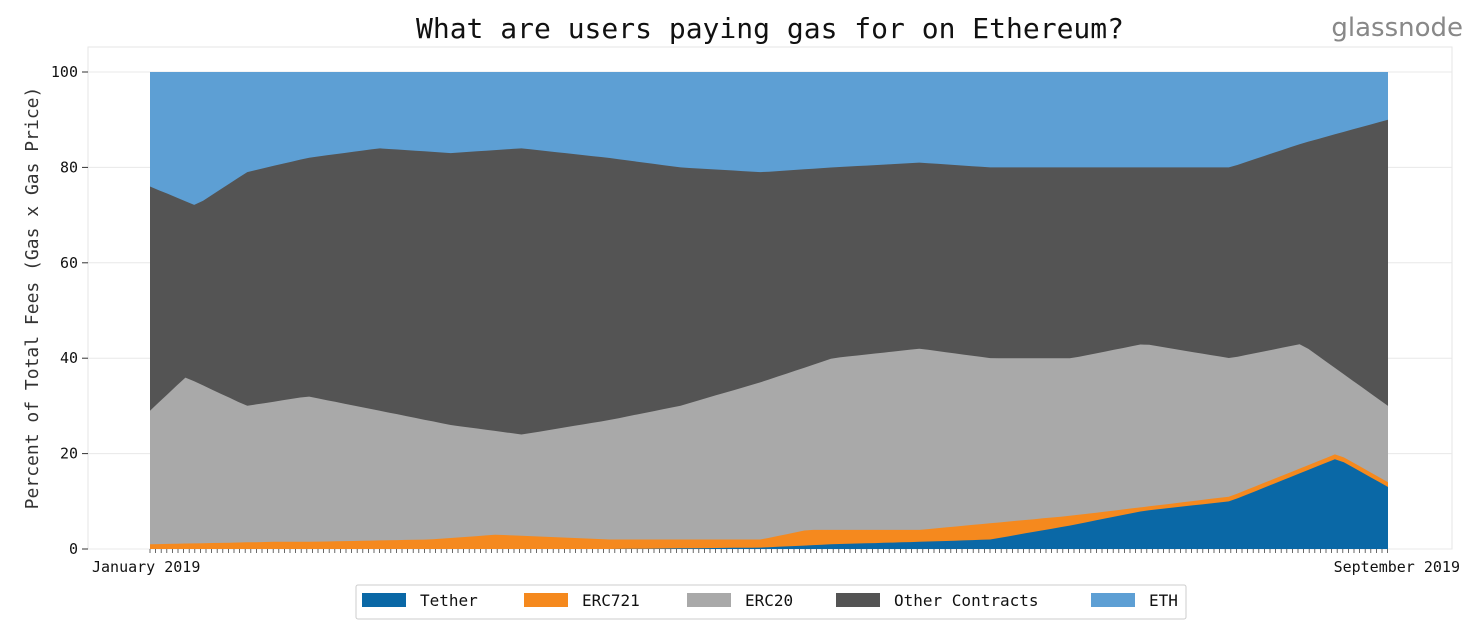  What do you see at coordinates (69, 263) in the screenshot?
I see `y-tick-label: 60` at bounding box center [69, 263].